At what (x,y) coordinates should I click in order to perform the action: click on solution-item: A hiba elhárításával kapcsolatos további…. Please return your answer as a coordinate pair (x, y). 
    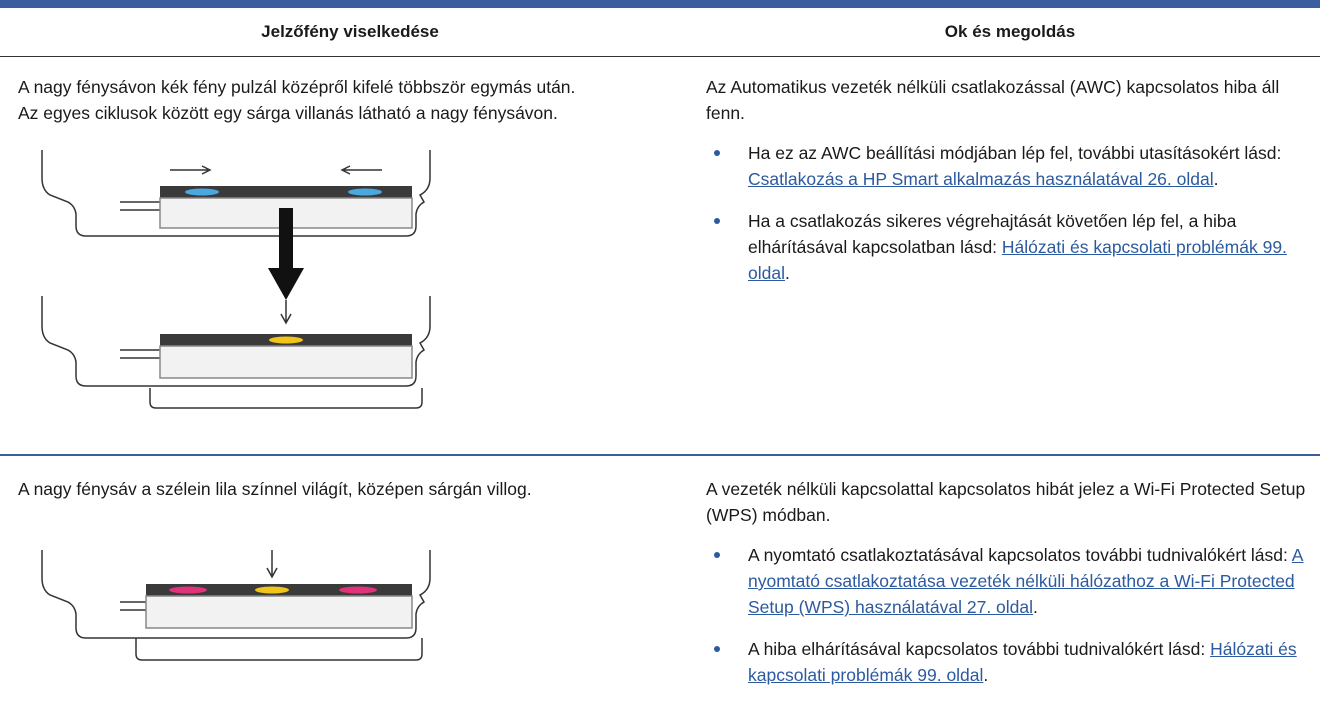
    Looking at the image, I should click on (1006, 662).